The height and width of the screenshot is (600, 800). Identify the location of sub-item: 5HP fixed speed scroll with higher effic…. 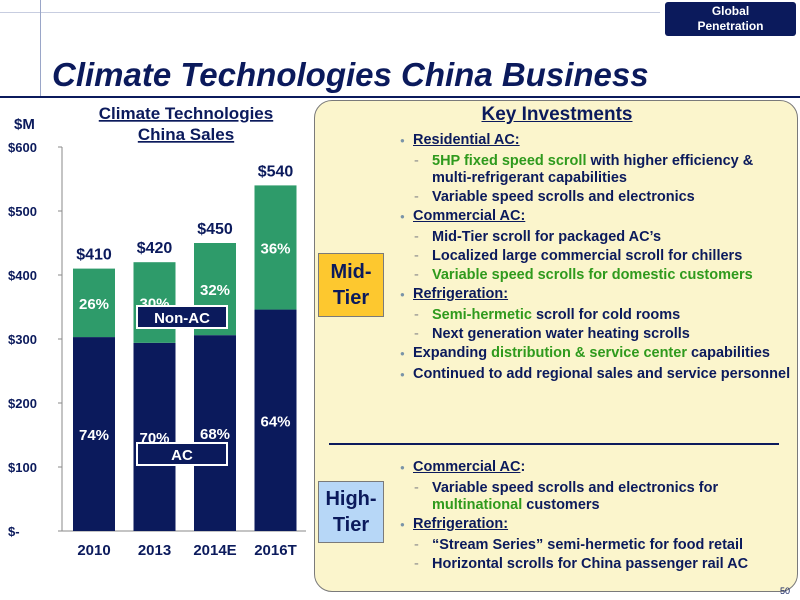
(596, 170).